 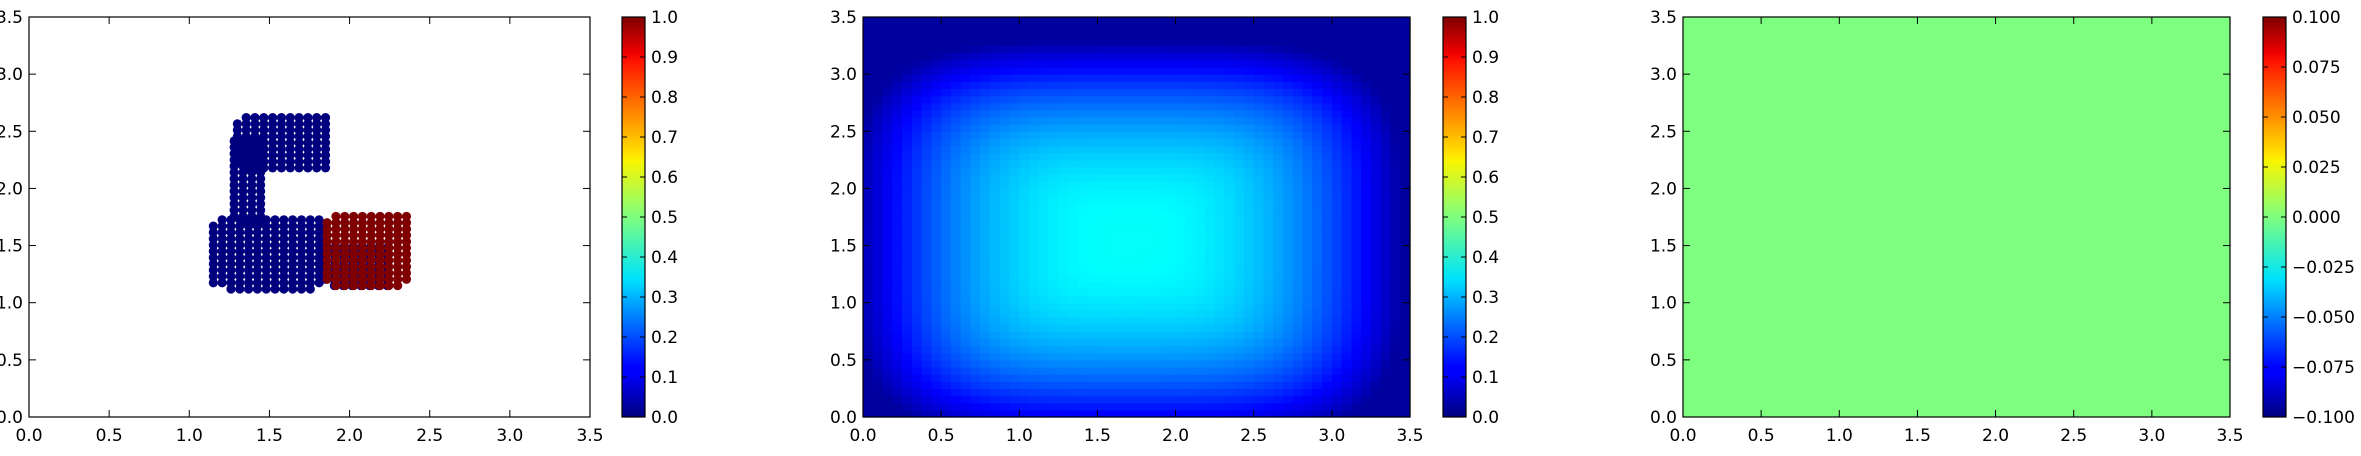 I want to click on y-tick-label: 1.5, so click(x=843, y=247).